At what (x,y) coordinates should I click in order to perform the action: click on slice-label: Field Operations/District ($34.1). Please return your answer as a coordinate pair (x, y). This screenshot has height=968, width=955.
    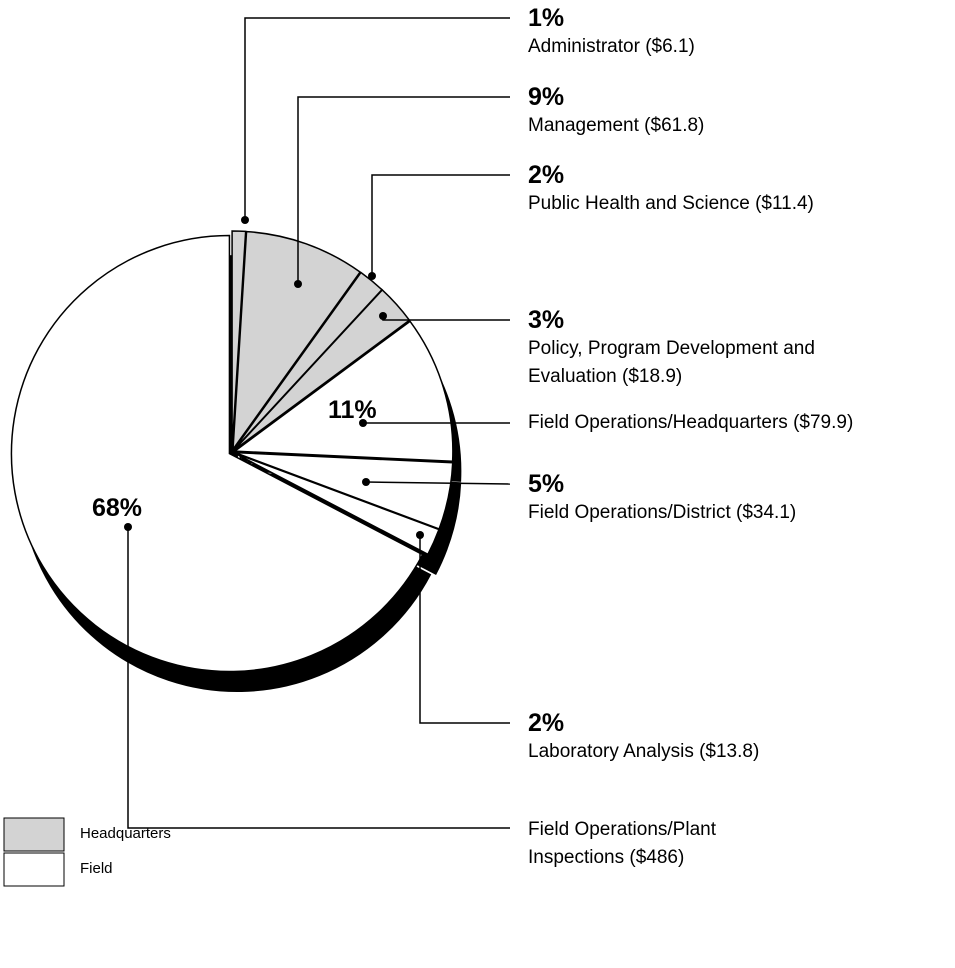
    Looking at the image, I should click on (662, 512).